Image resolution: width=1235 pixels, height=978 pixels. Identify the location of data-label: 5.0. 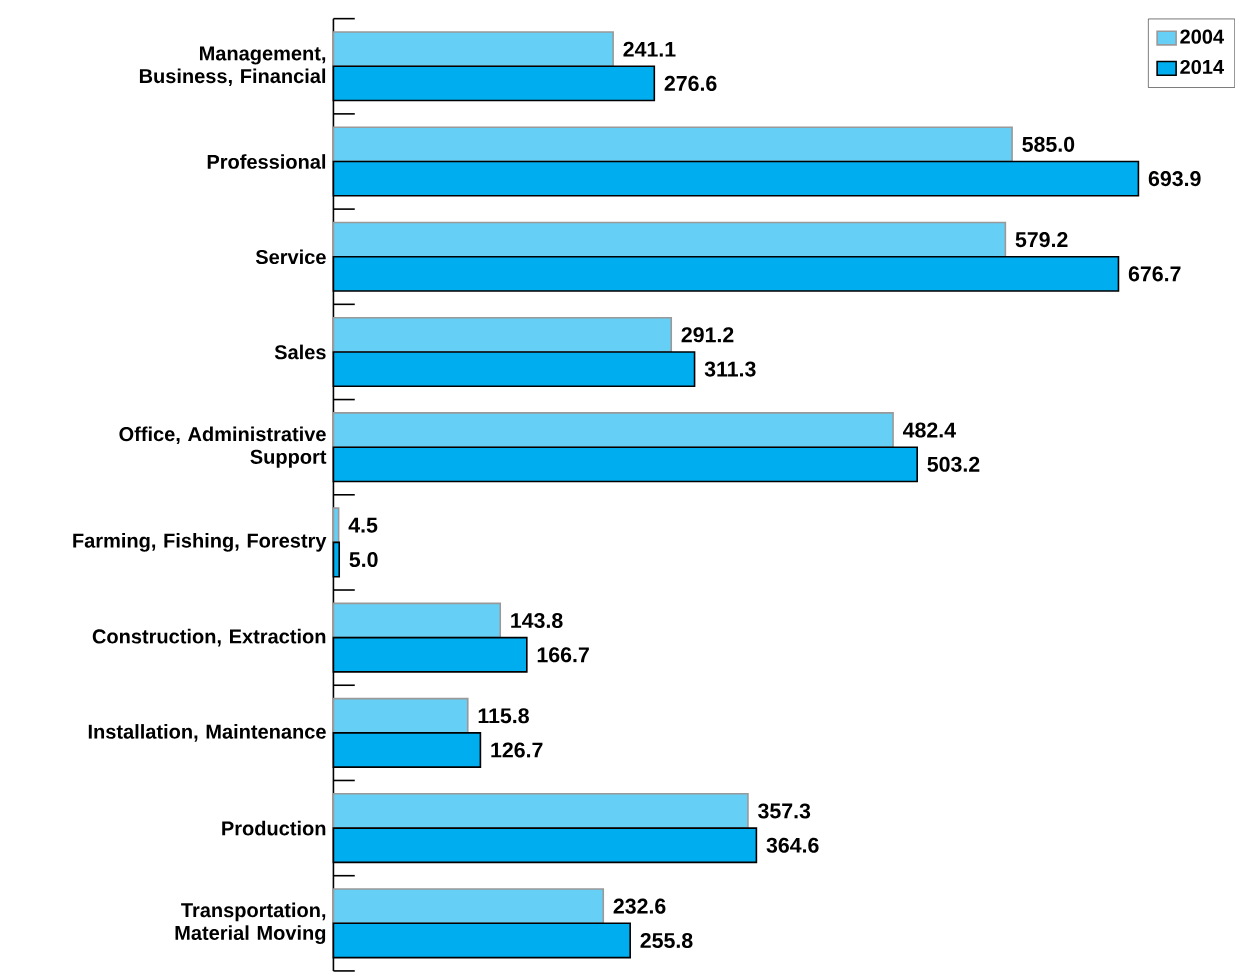
(363, 560).